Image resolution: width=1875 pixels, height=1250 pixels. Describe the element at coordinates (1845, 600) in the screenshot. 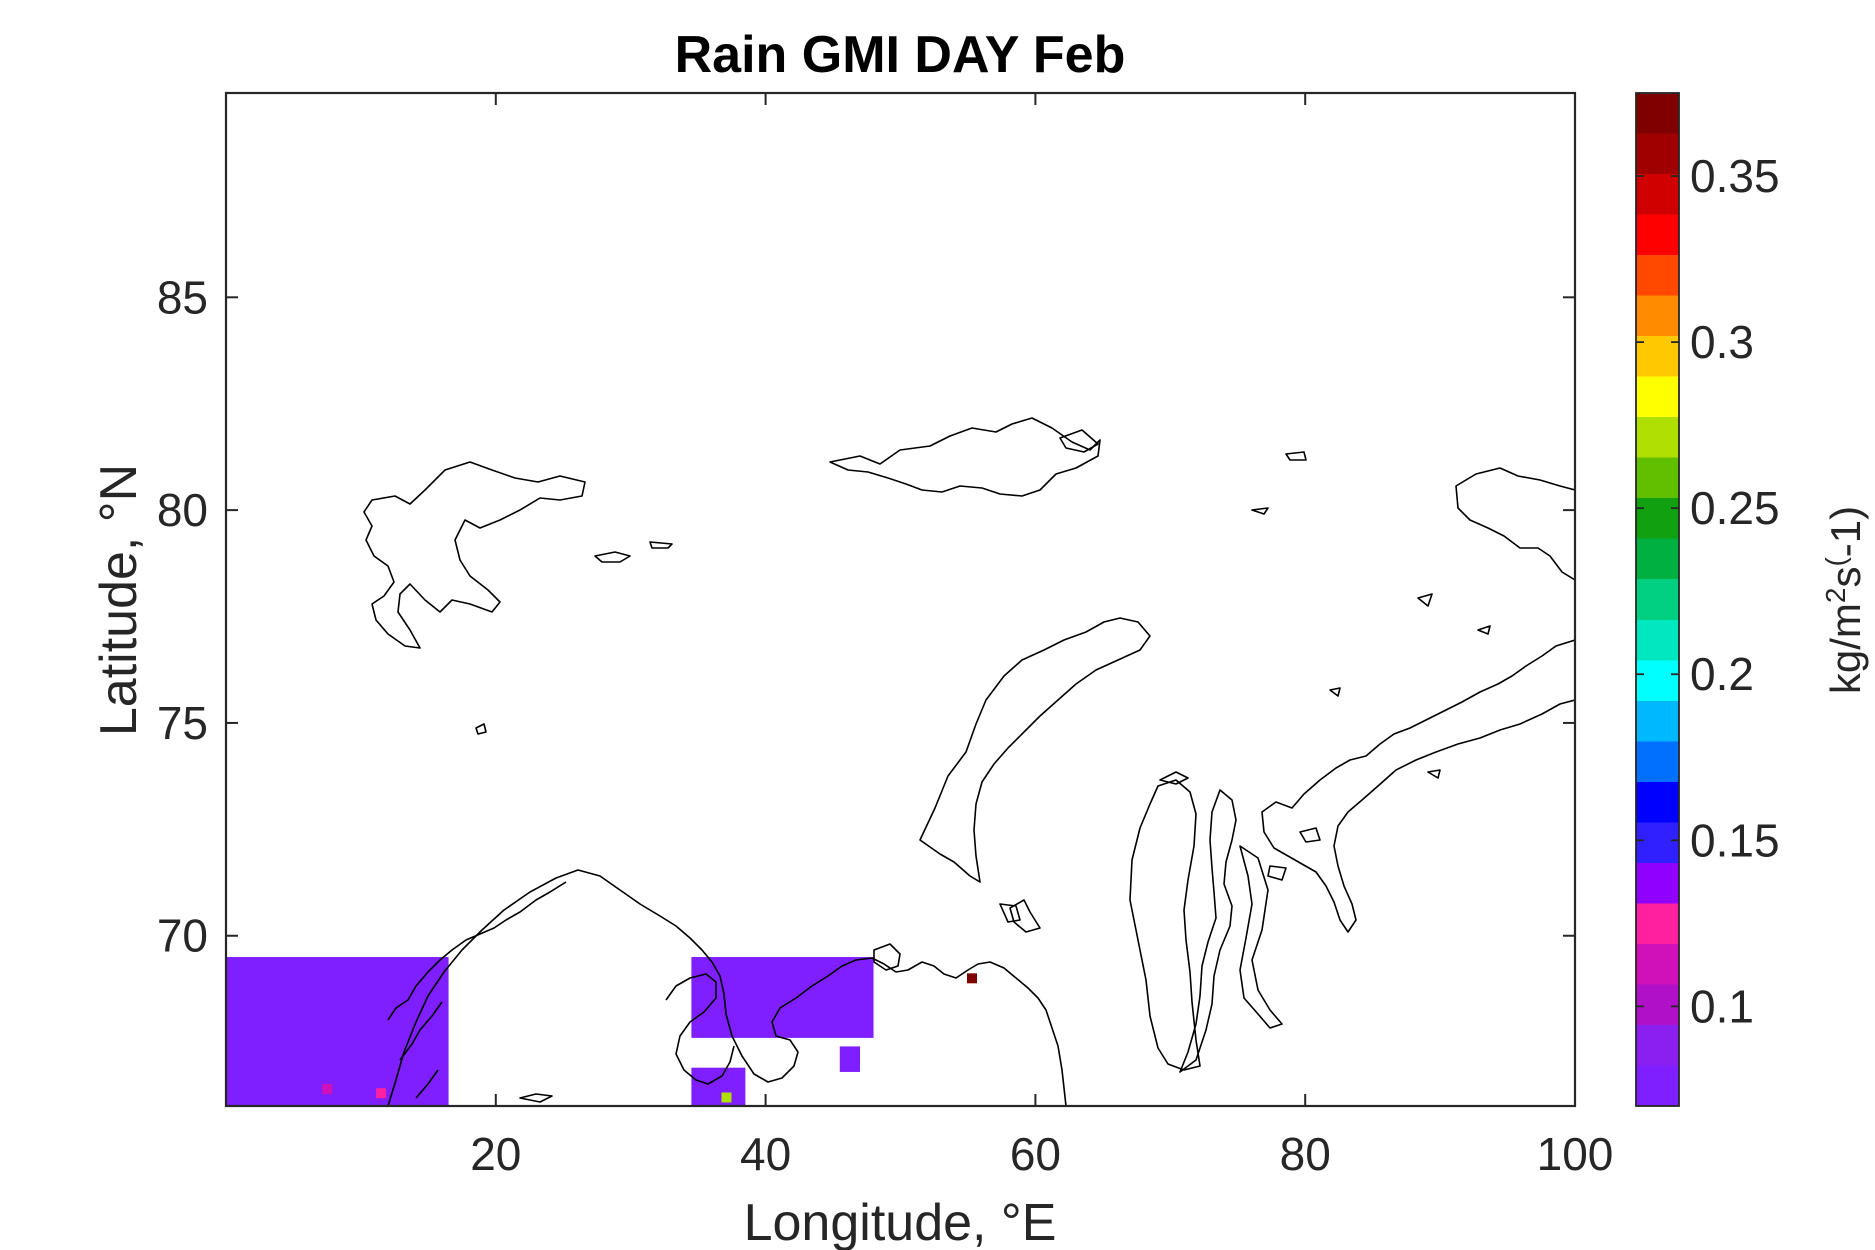

I see `colorbar-label: kg/m2s(-1)` at that location.